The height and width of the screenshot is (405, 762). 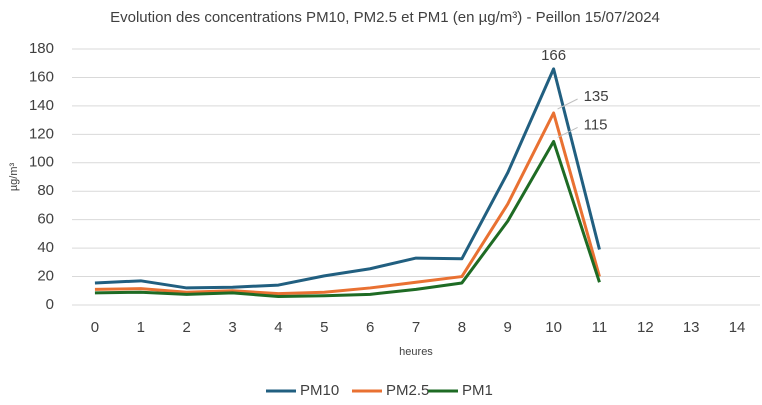 I want to click on x-tick-label: 12, so click(x=645, y=327).